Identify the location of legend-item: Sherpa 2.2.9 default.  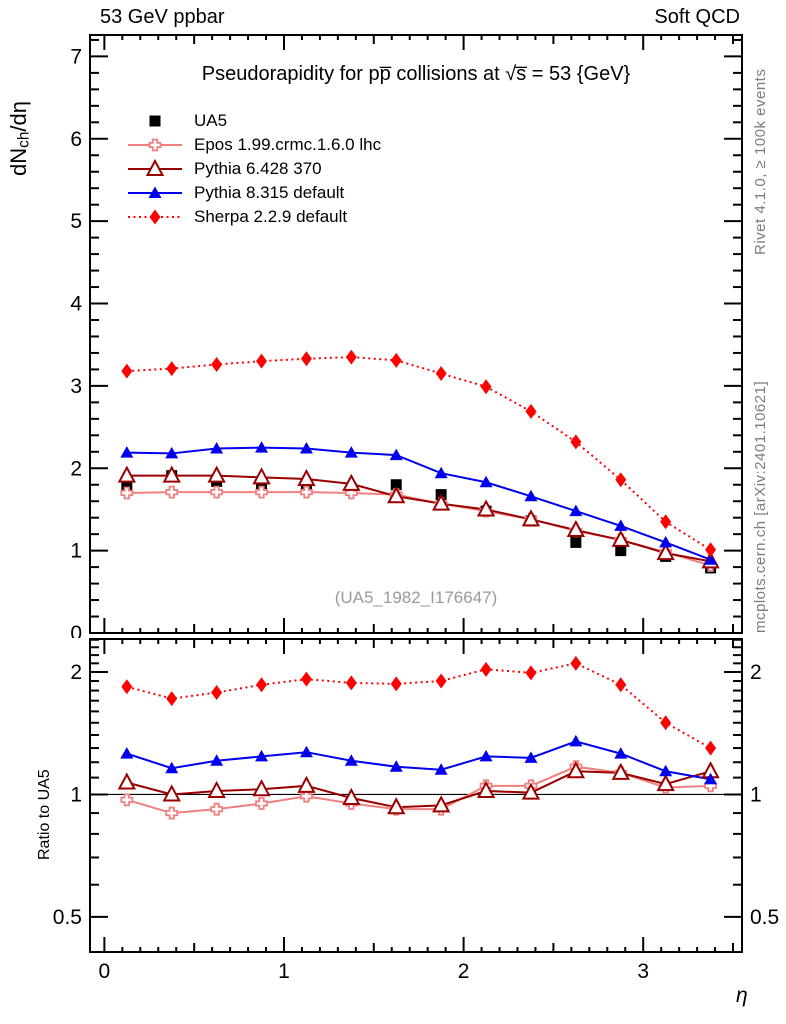
(253, 217).